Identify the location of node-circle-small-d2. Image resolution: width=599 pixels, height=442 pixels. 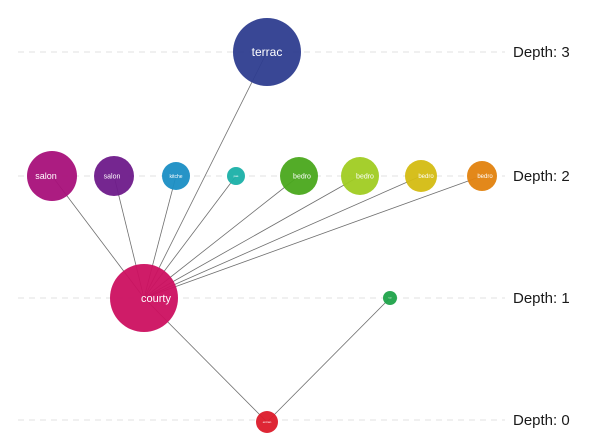
(236, 176).